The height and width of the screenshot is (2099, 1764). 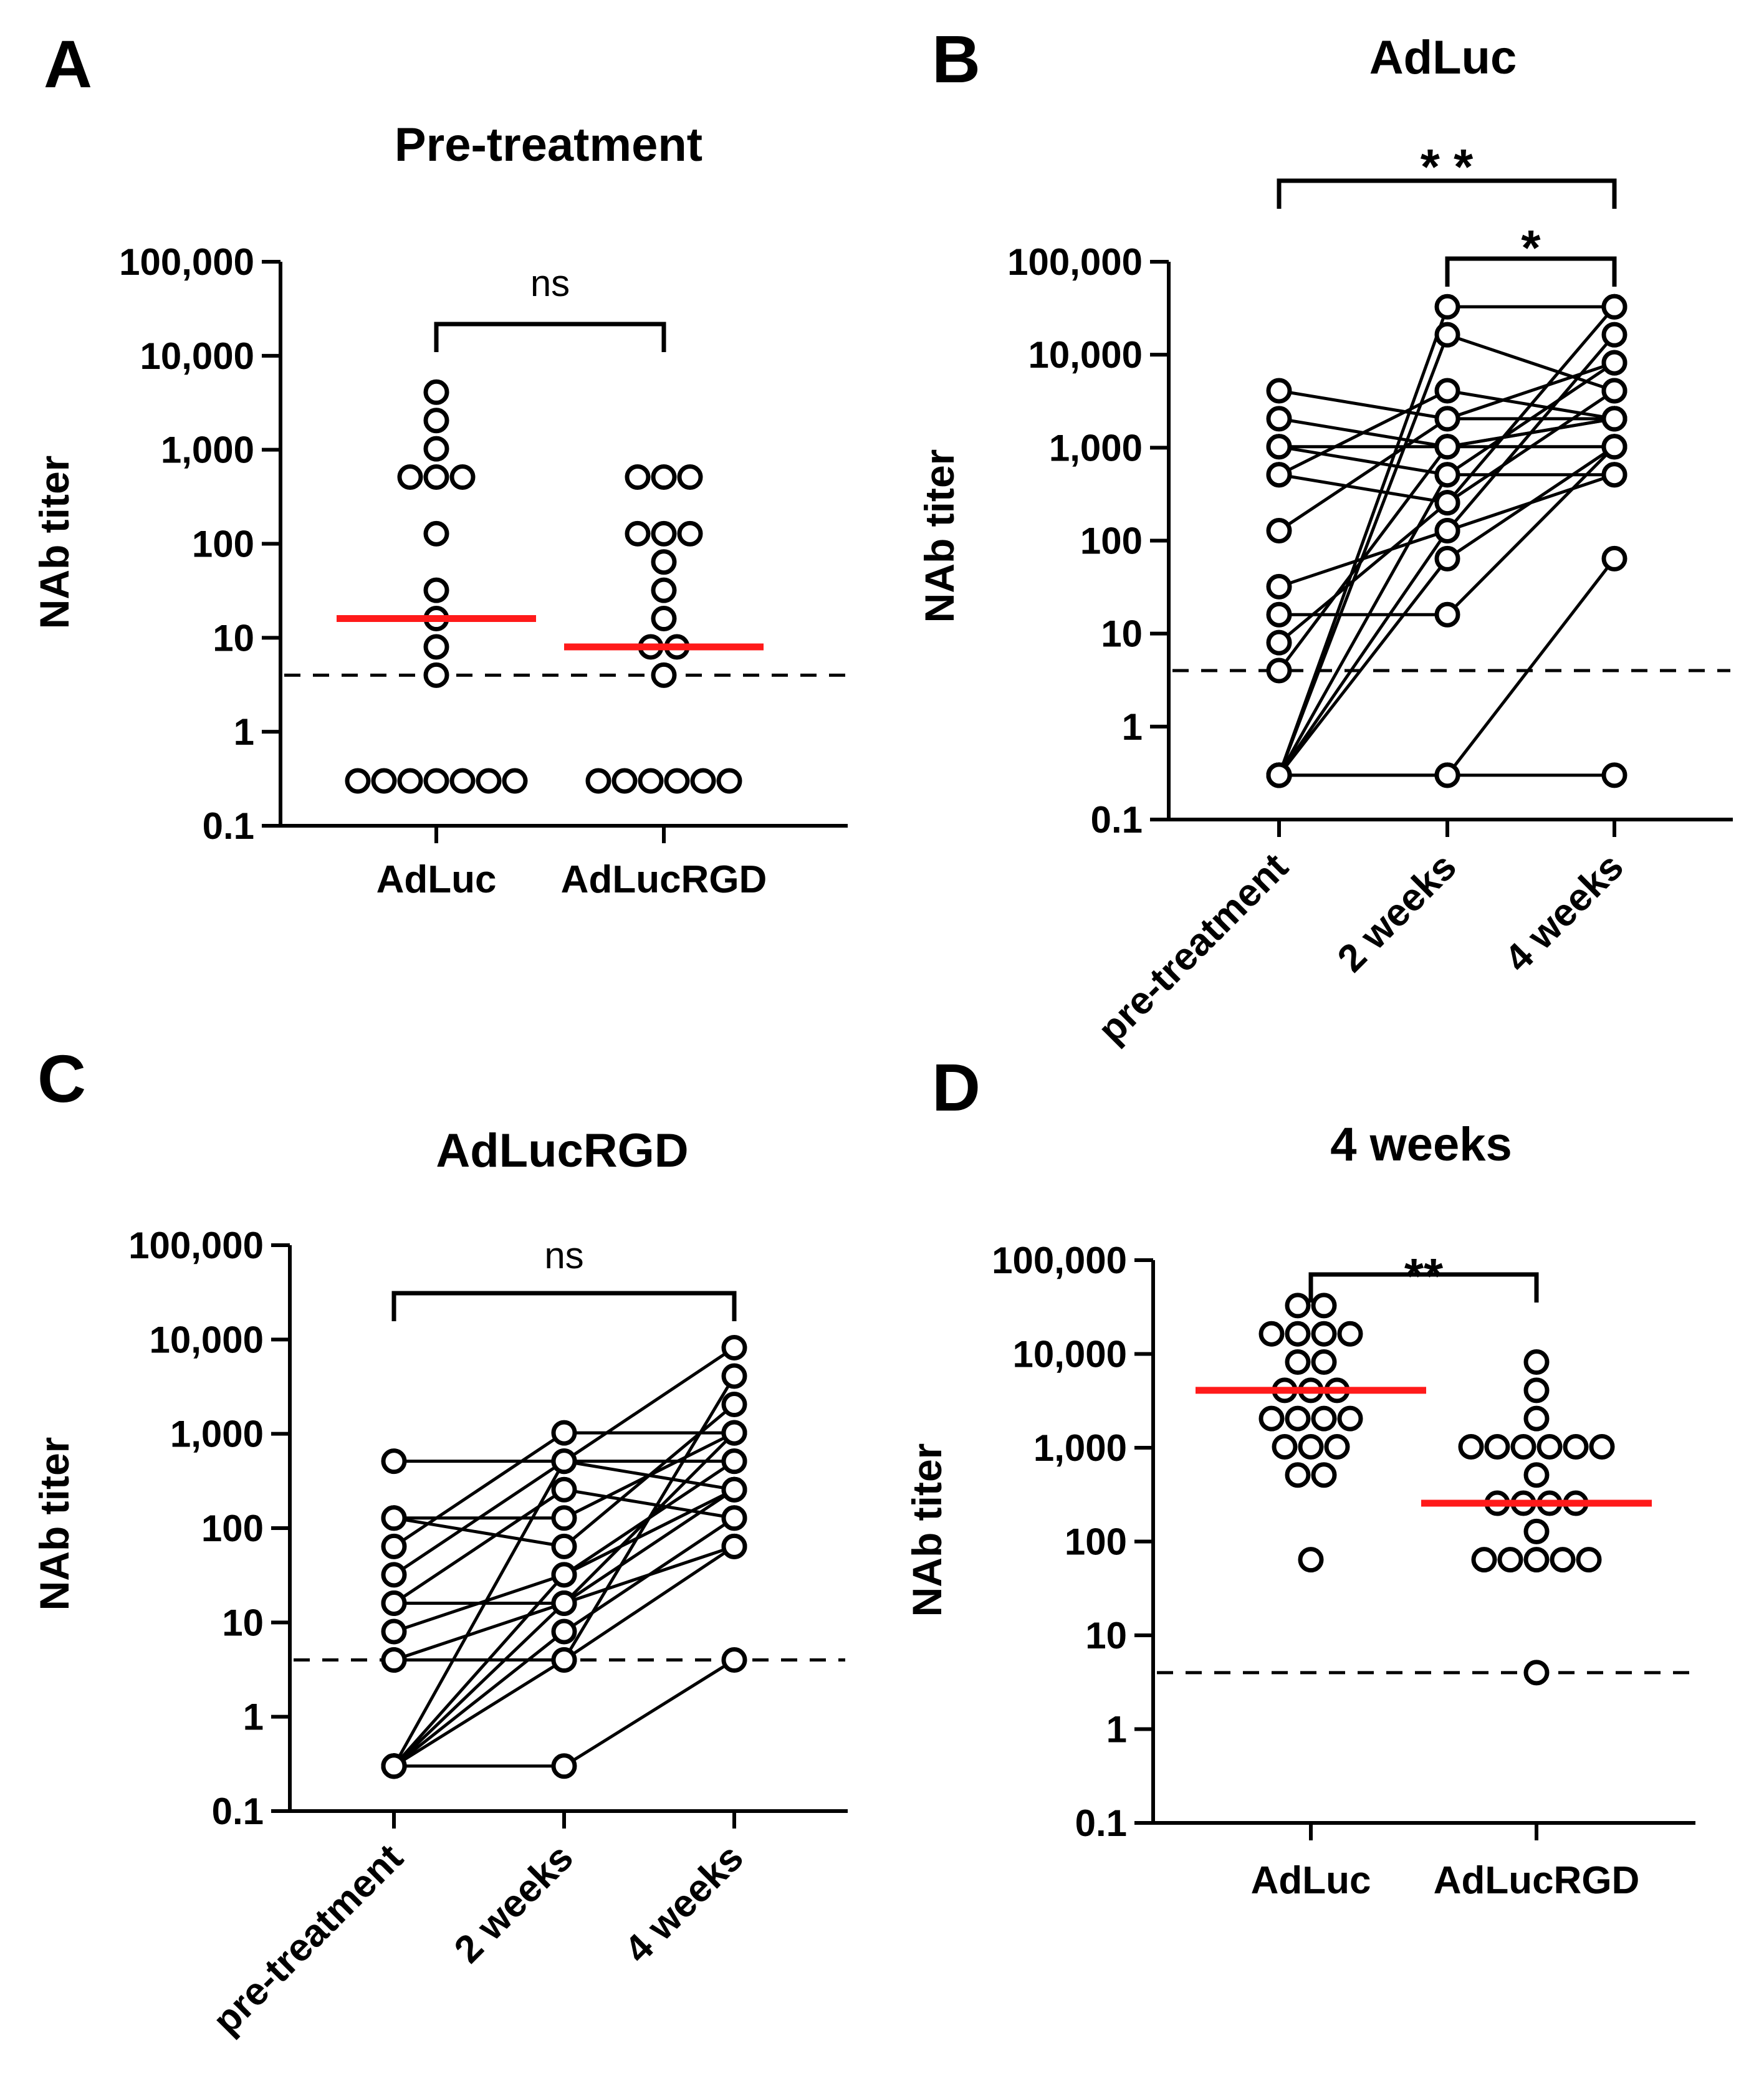 What do you see at coordinates (1423, 1276) in the screenshot?
I see `significance-brackets: **` at bounding box center [1423, 1276].